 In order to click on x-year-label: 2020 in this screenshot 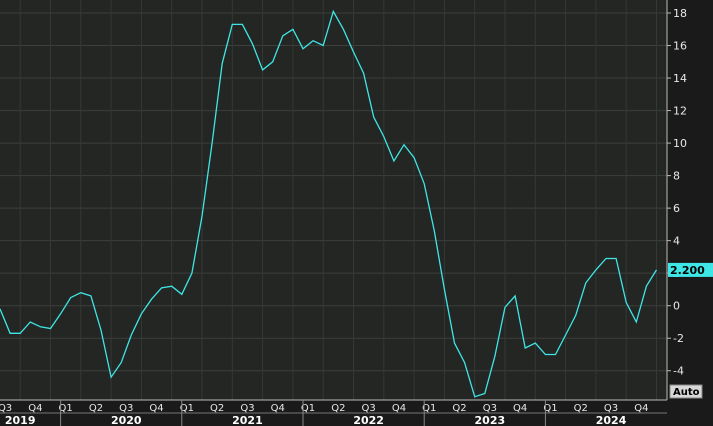, I will do `click(126, 420)`.